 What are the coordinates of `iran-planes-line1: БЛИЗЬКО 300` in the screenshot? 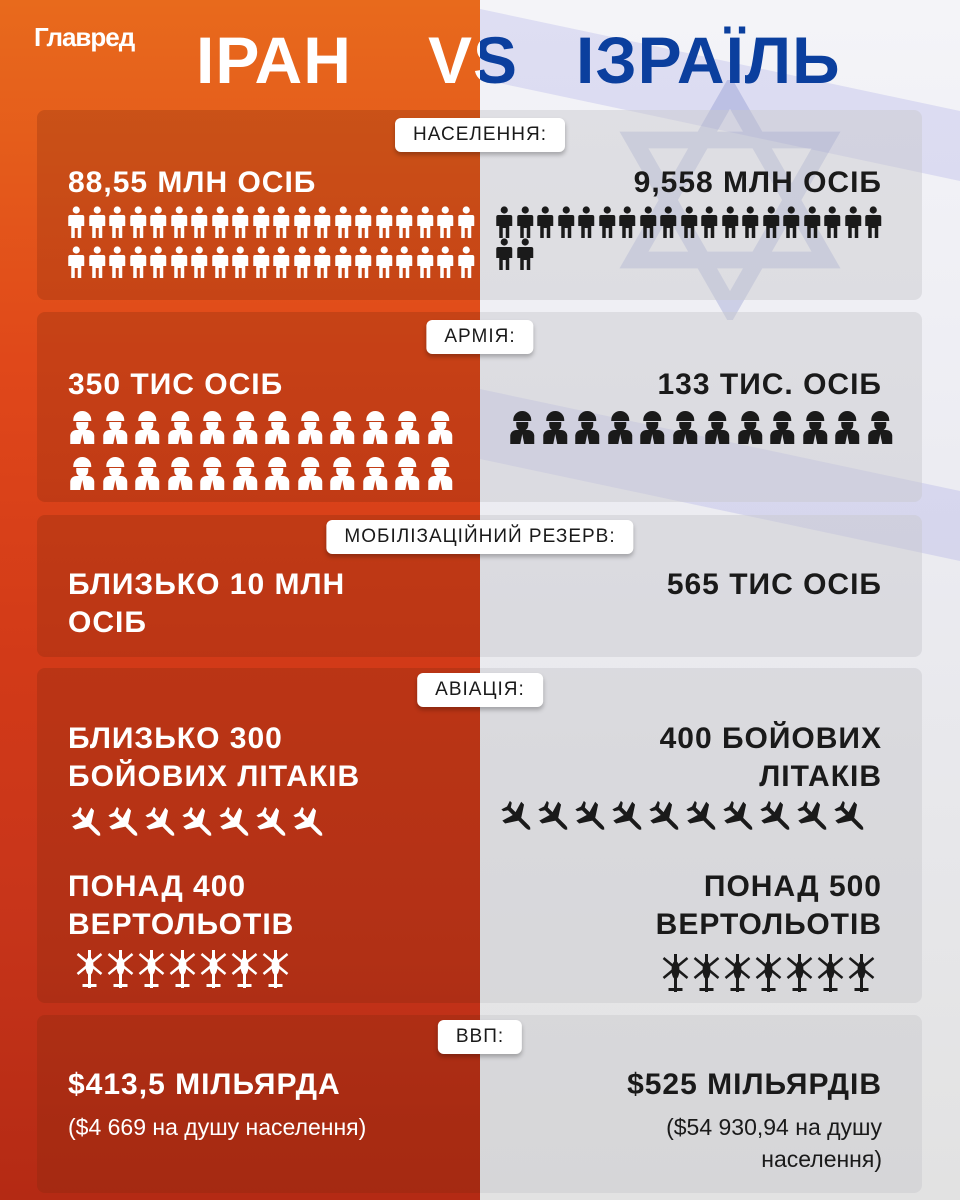 It's located at (175, 738).